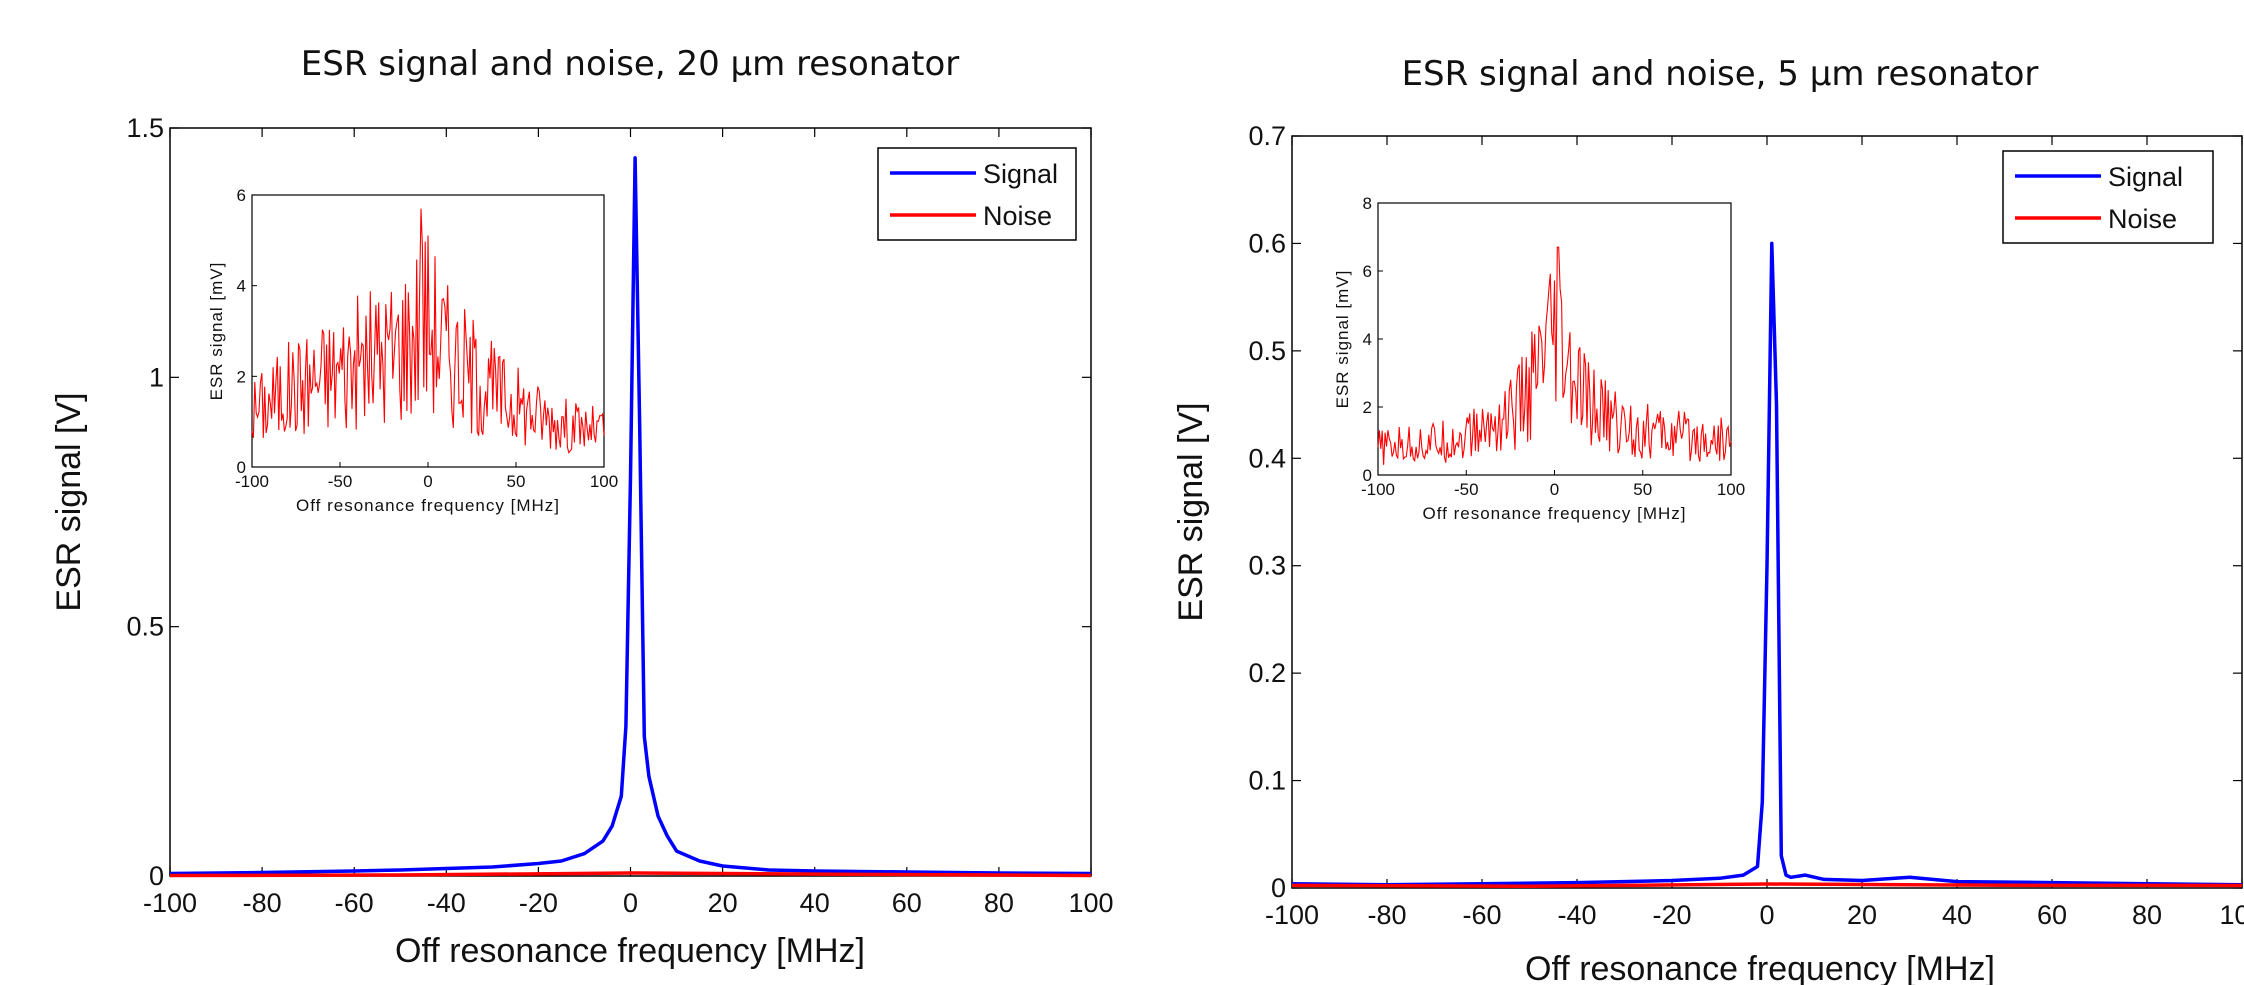 Image resolution: width=2244 pixels, height=985 pixels. Describe the element at coordinates (1267, 136) in the screenshot. I see `y-tick-label: 0.7` at that location.